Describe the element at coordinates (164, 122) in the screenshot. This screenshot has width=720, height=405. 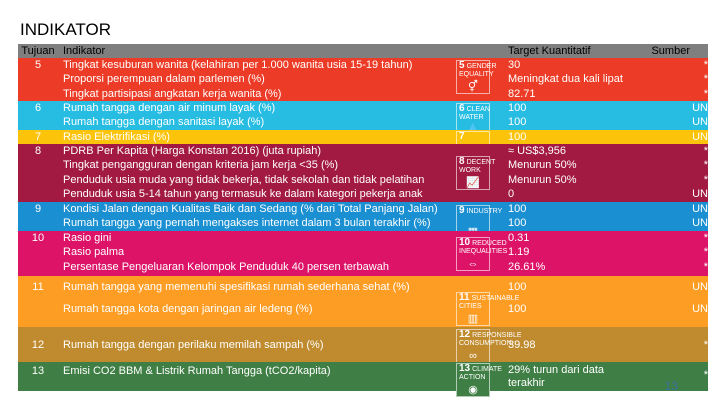
I see `indikator-cell: Rumah tangga dengan sanitasi layak (%)` at that location.